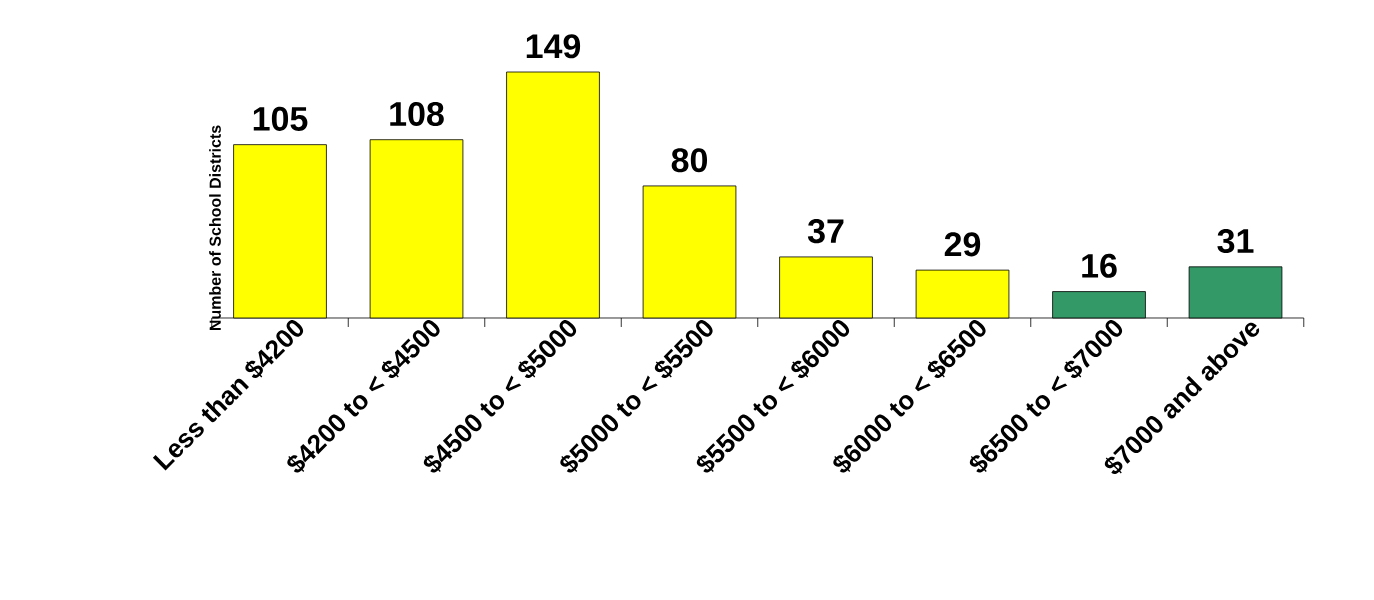 The image size is (1374, 600). Describe the element at coordinates (825, 231) in the screenshot. I see `data-label: 37` at that location.